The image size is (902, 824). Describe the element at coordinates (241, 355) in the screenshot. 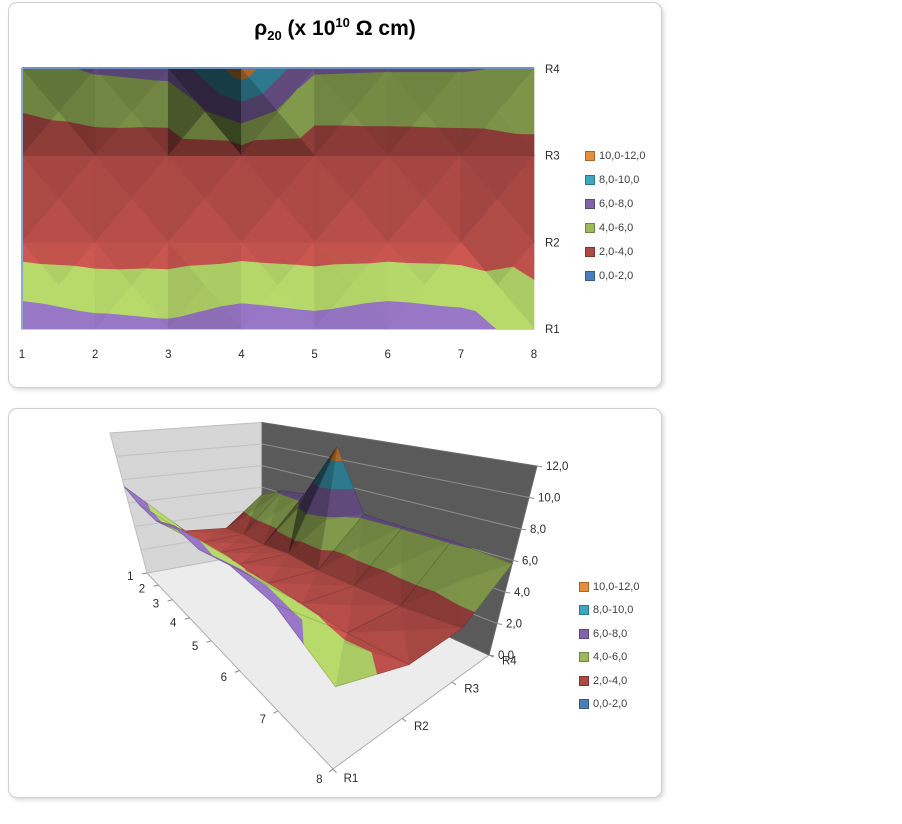

I see `x-axis-label: 4` at that location.